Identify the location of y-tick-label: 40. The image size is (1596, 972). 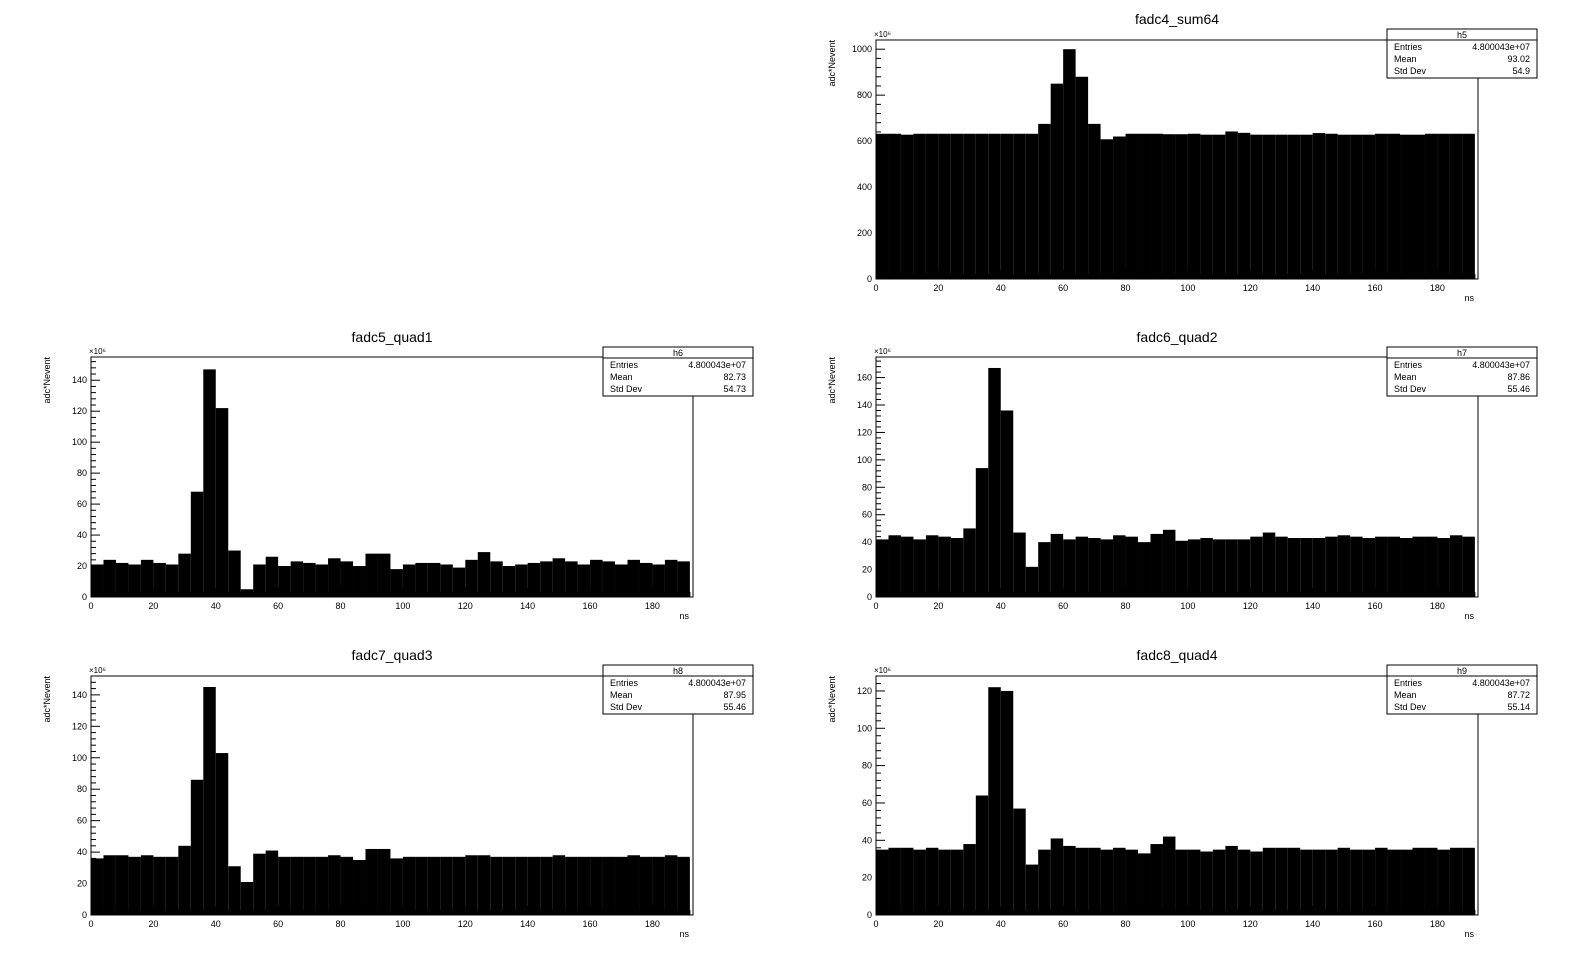
(82, 535).